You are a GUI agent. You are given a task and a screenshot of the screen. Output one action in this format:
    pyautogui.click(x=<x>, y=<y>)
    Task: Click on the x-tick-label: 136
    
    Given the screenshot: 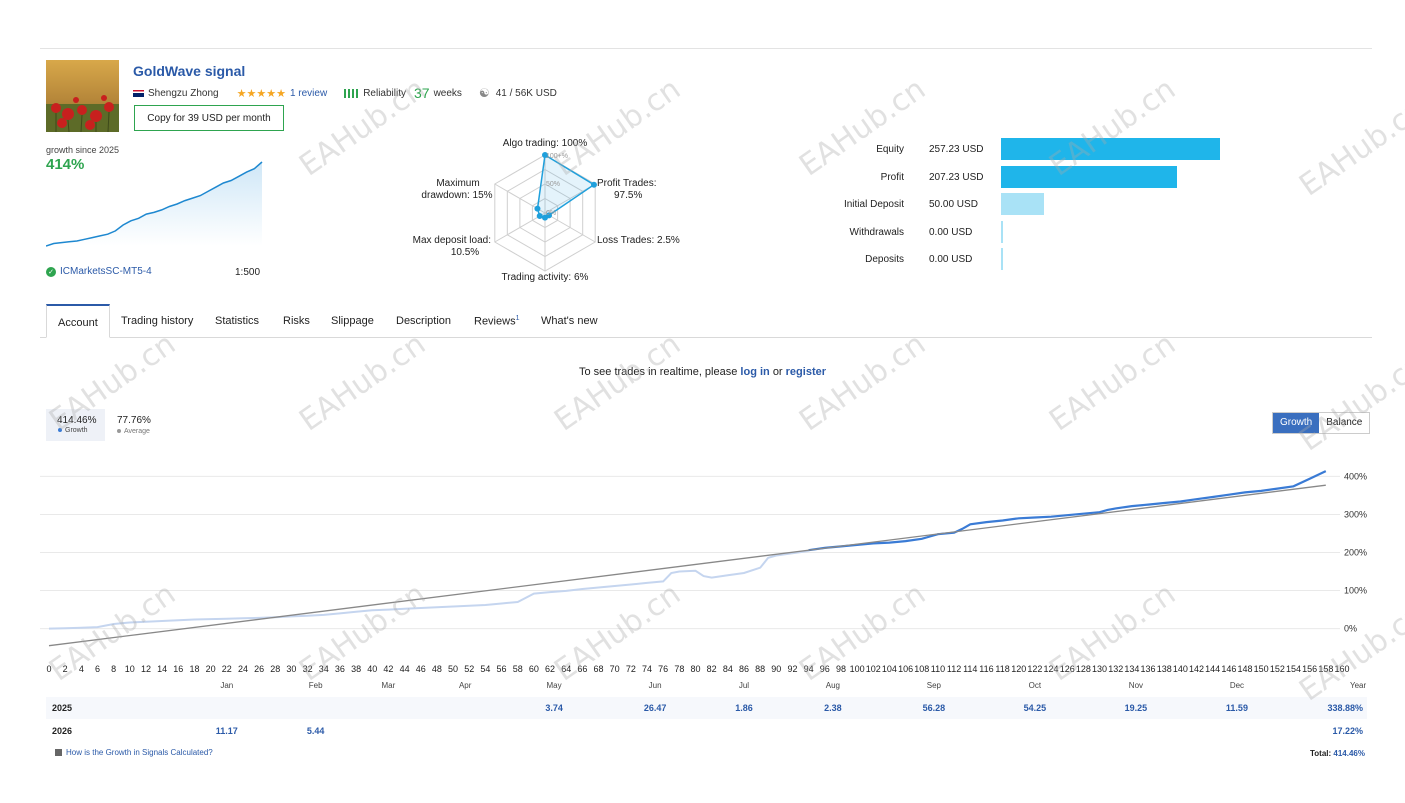 What is the action you would take?
    pyautogui.click(x=1148, y=669)
    